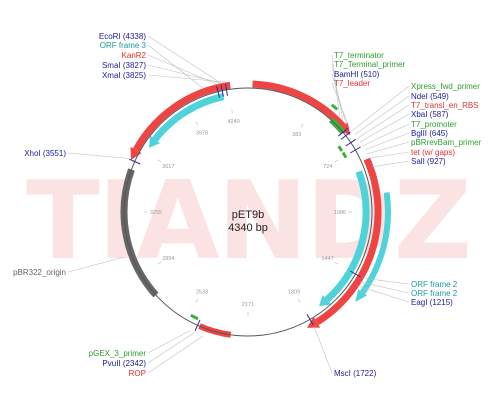 The image size is (489, 406). What do you see at coordinates (361, 295) in the screenshot?
I see `orf-frame-2-outer-arc-arrowhead` at bounding box center [361, 295].